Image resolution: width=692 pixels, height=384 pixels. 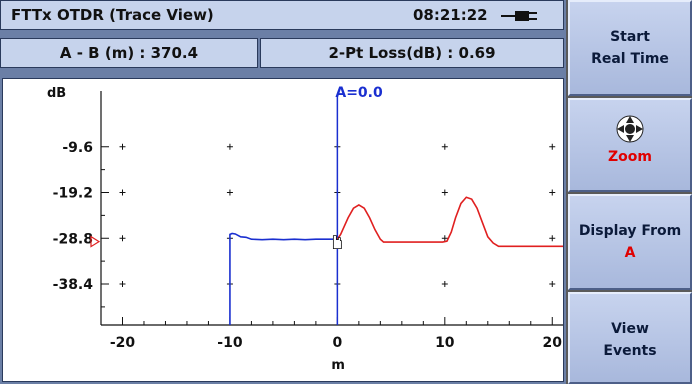 I want to click on y-tick-label: -9.6, so click(x=77, y=148).